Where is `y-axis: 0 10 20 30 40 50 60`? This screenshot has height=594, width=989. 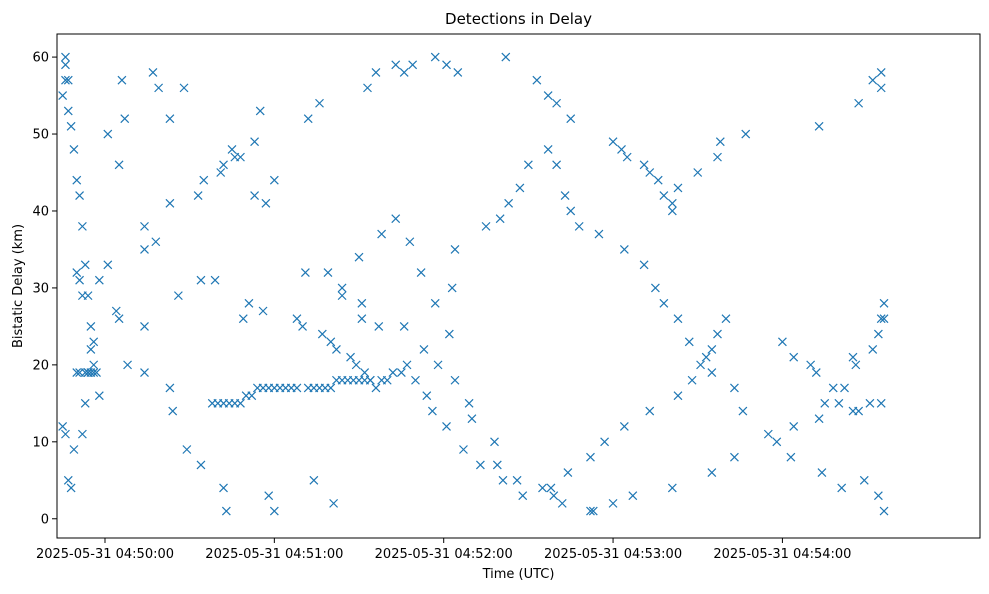 y-axis: 0 10 20 30 40 50 60 is located at coordinates (44, 289).